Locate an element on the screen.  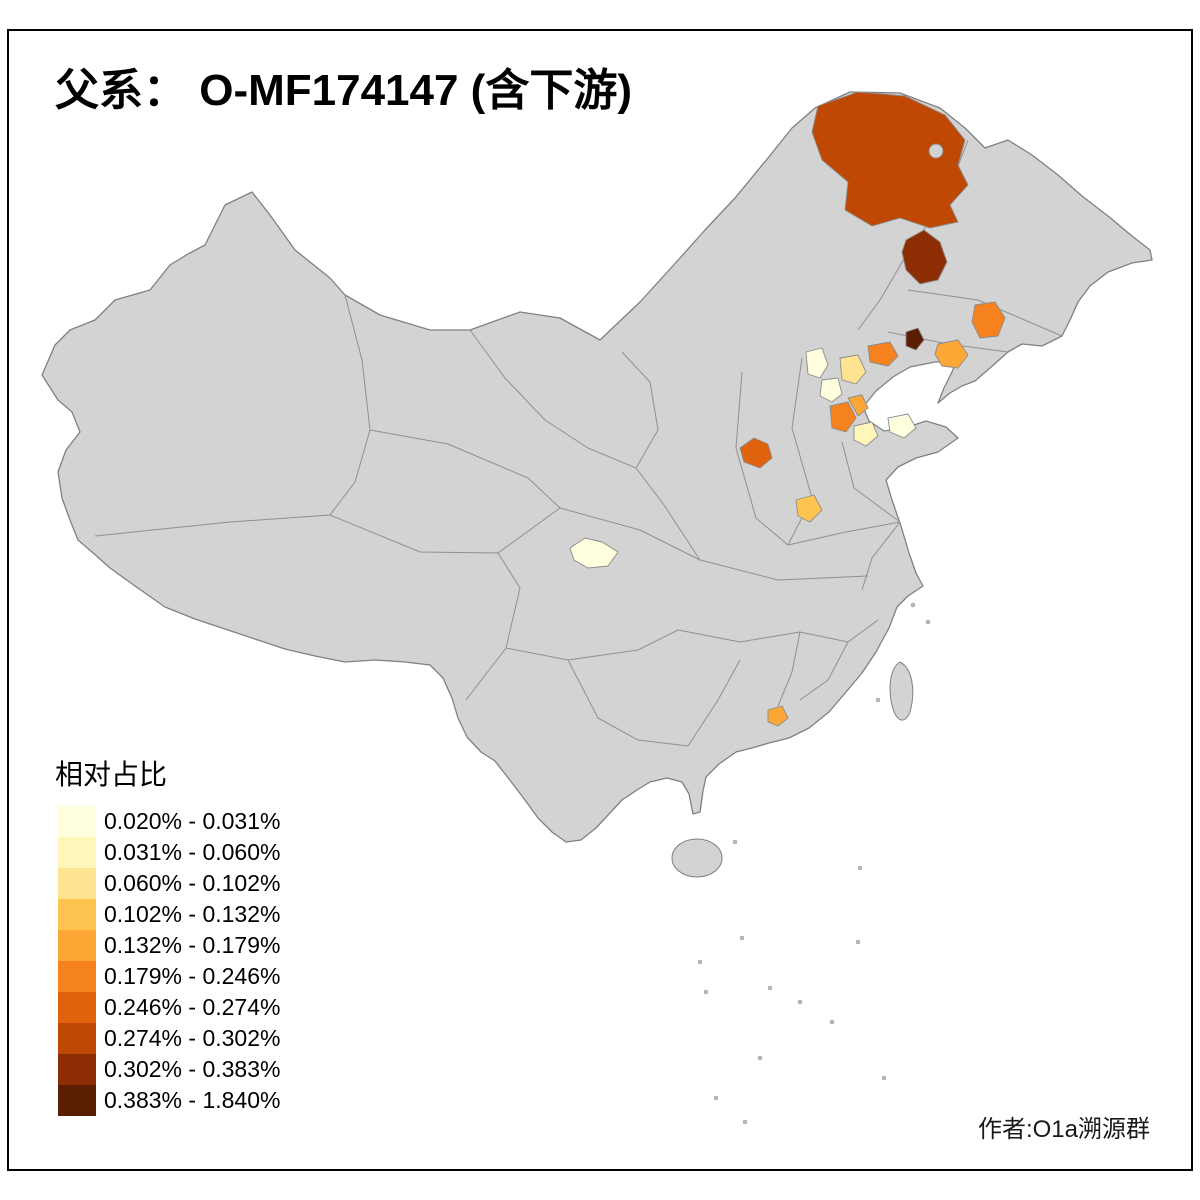
south-china-sea-islands is located at coordinates (814, 863).